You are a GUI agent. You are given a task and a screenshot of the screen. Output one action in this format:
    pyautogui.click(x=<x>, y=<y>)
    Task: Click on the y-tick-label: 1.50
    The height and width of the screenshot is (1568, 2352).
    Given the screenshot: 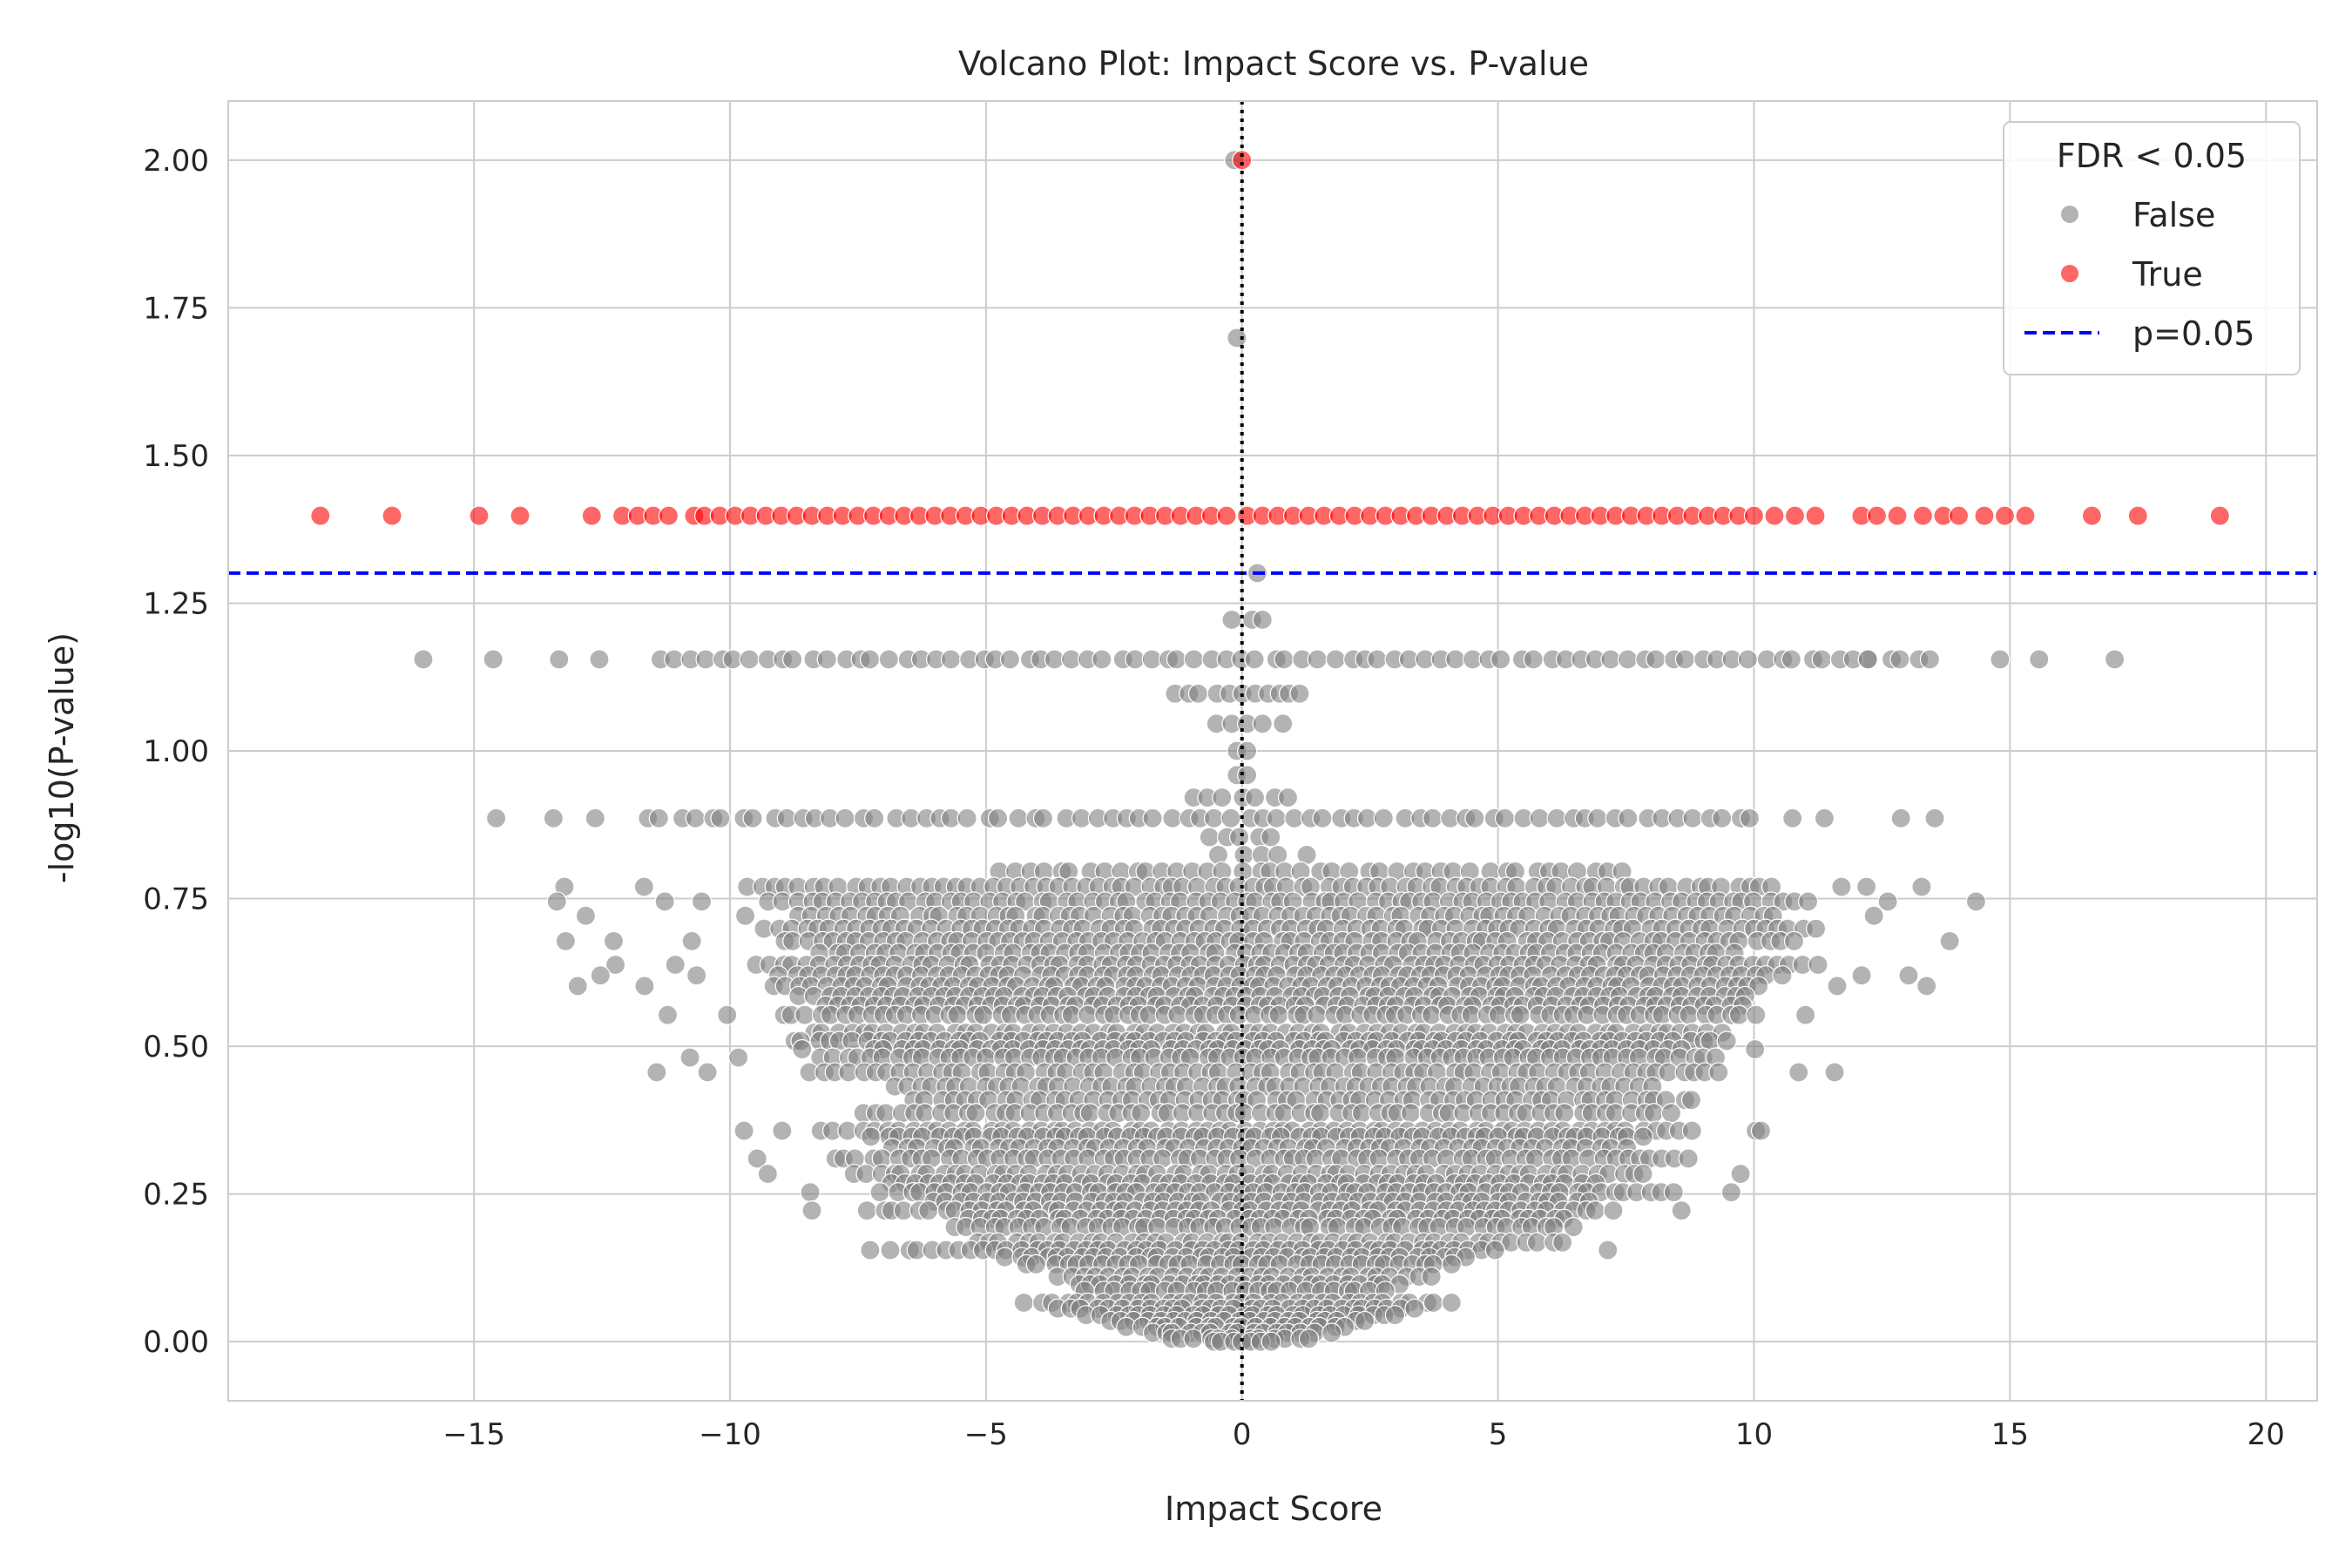 What is the action you would take?
    pyautogui.click(x=176, y=456)
    